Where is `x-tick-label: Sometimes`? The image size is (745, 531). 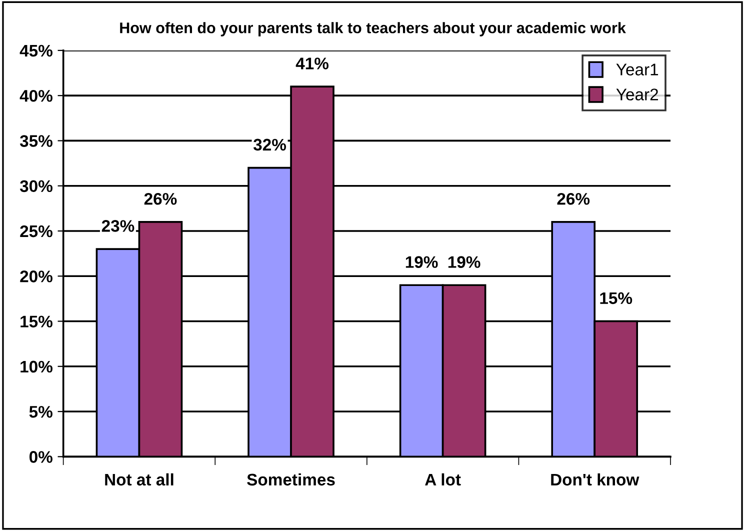 x-tick-label: Sometimes is located at coordinates (291, 479).